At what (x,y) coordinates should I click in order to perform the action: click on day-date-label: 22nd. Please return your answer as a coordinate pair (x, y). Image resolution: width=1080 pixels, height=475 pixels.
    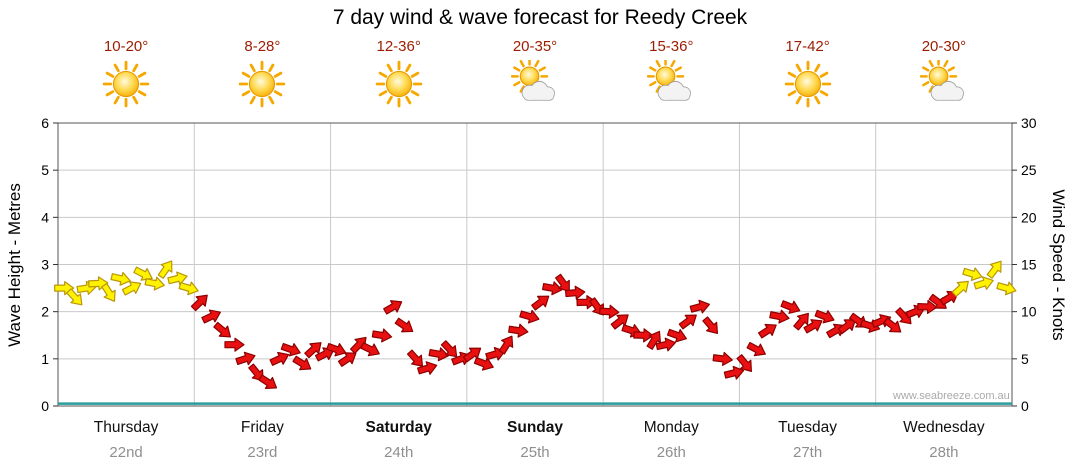
    Looking at the image, I should click on (126, 452).